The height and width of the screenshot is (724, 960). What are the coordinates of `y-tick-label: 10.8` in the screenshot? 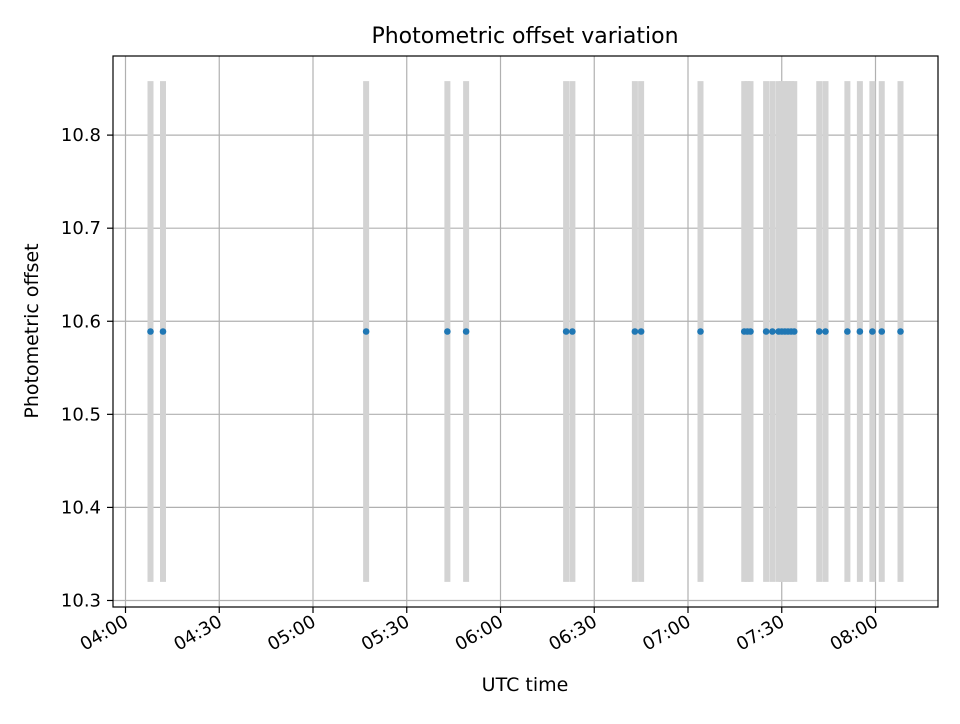 It's located at (81, 135).